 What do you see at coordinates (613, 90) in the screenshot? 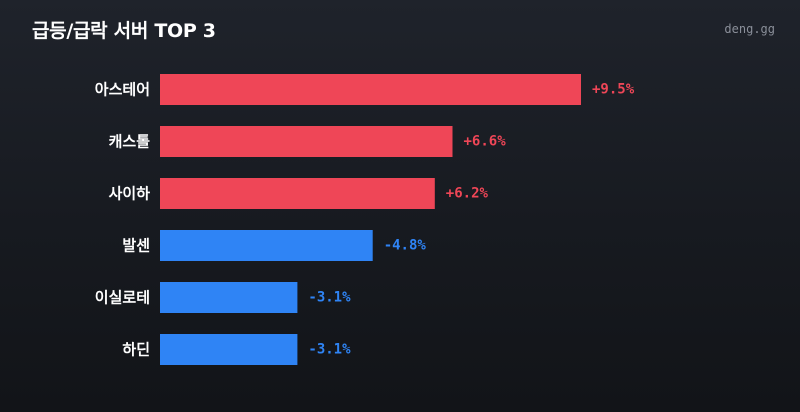
I see `value-label-0: +9.5%` at bounding box center [613, 90].